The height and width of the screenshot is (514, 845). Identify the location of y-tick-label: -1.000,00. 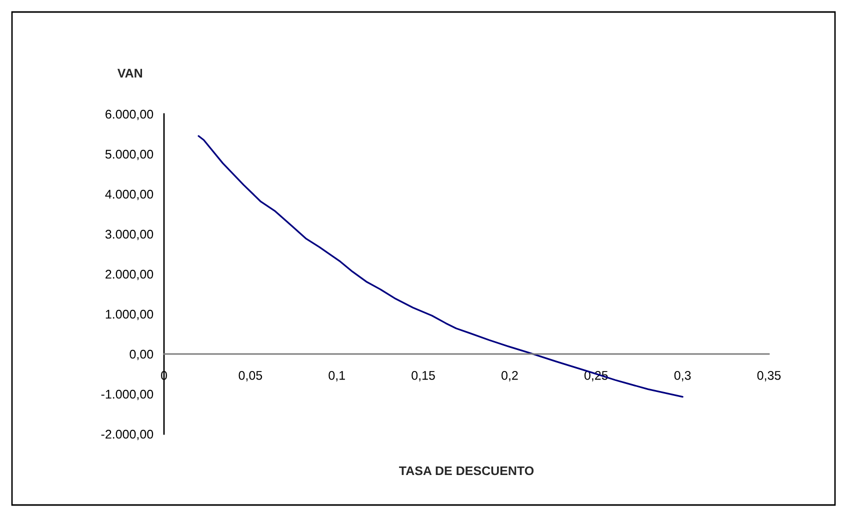
(127, 395).